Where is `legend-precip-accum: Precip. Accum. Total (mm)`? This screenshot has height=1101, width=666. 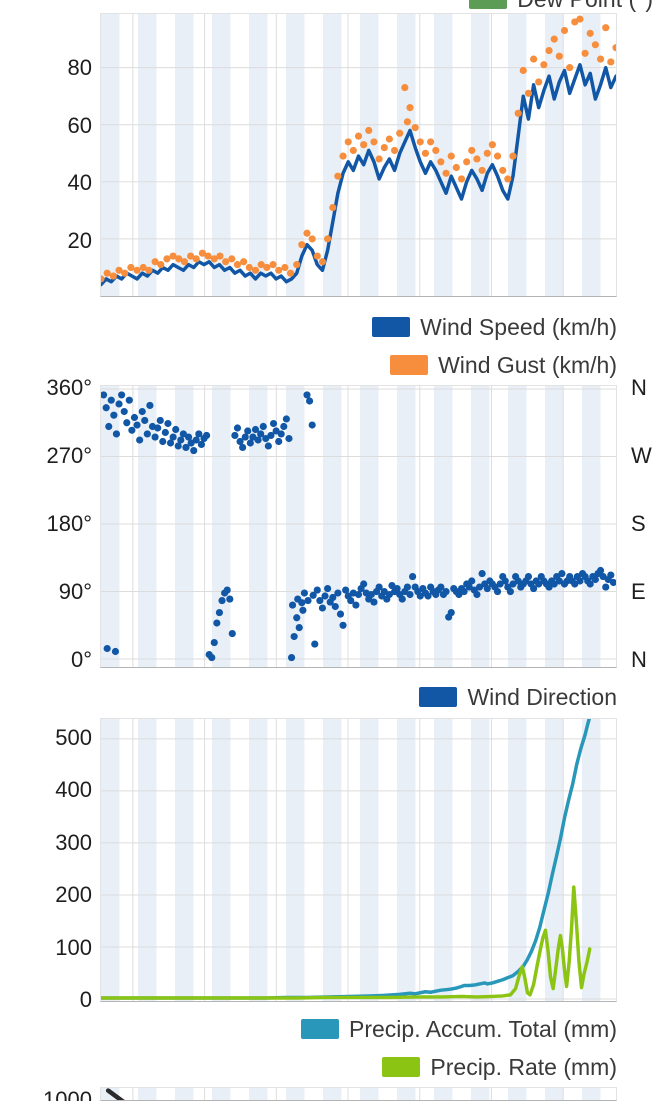
legend-precip-accum: Precip. Accum. Total (mm) is located at coordinates (459, 1029).